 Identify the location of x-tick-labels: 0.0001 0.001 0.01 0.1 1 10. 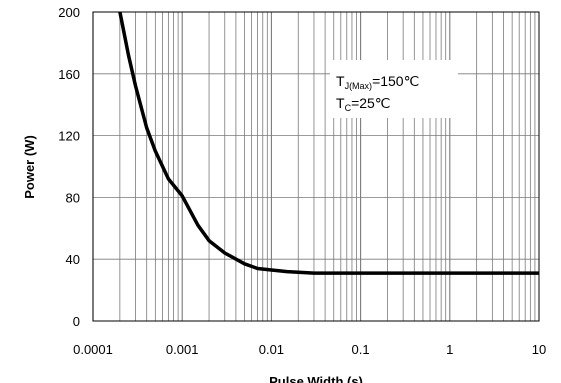
(309, 349).